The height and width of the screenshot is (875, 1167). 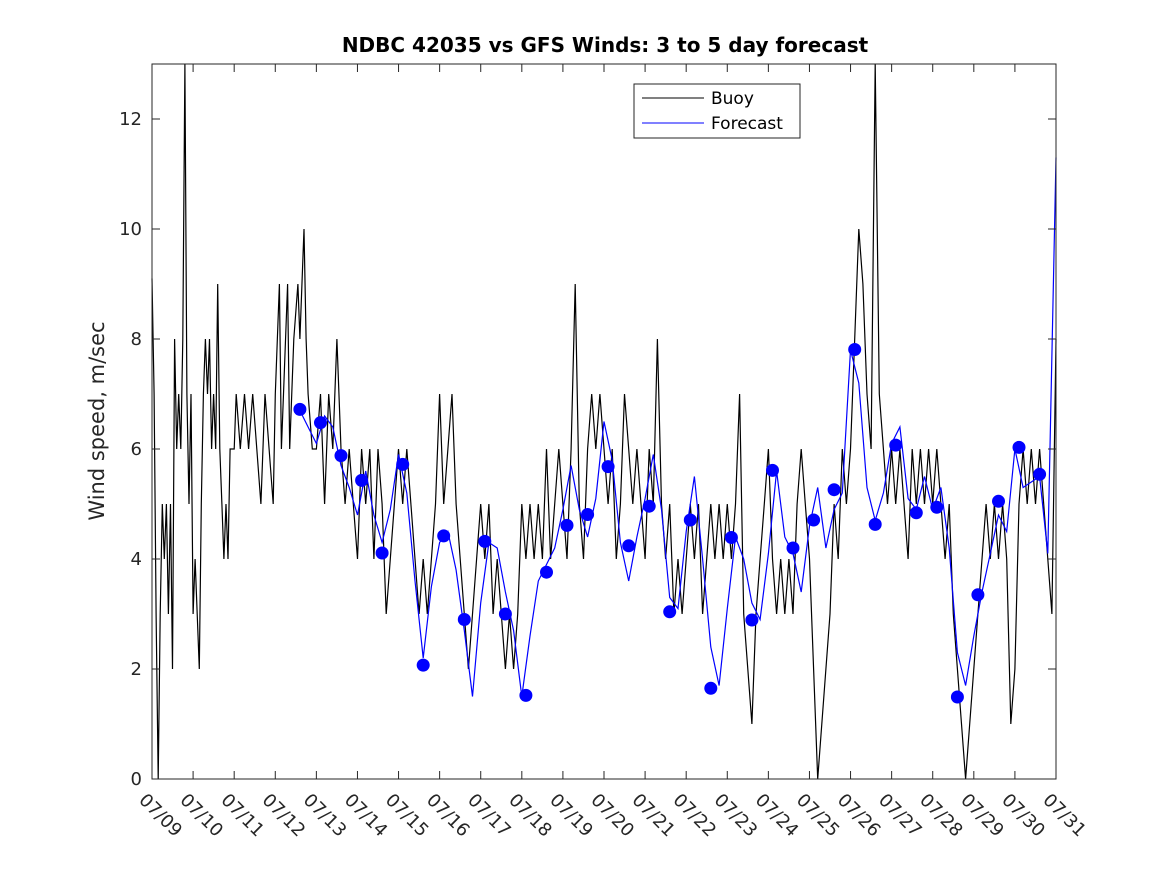 I want to click on legend-buoy-label: Buoy, so click(x=732, y=99).